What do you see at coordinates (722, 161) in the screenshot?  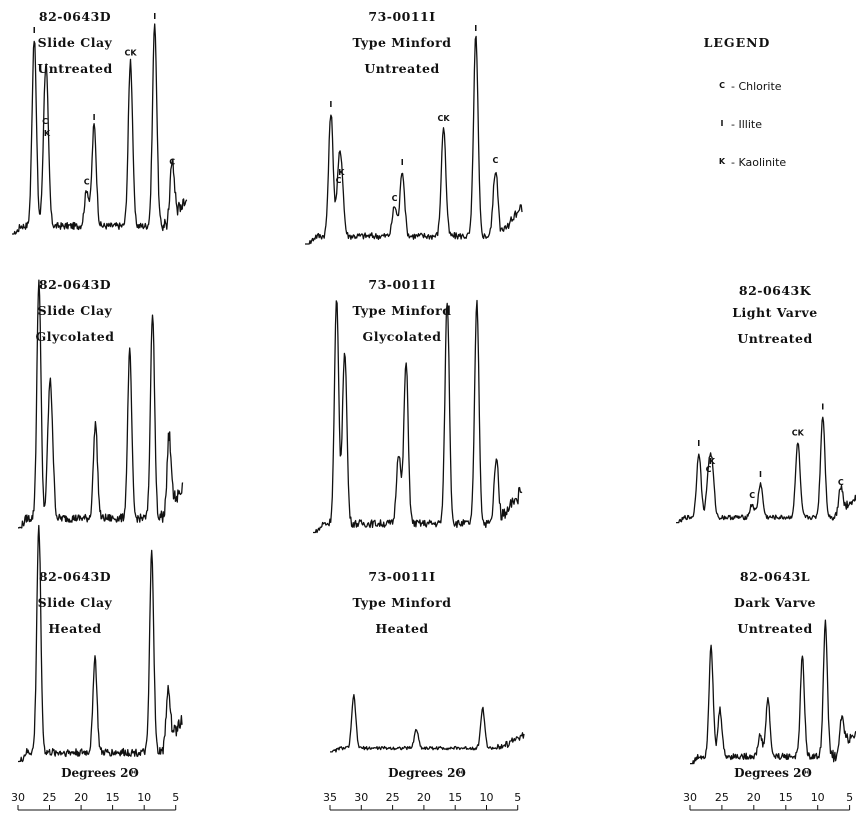 I see `legend-symbol: K` at bounding box center [722, 161].